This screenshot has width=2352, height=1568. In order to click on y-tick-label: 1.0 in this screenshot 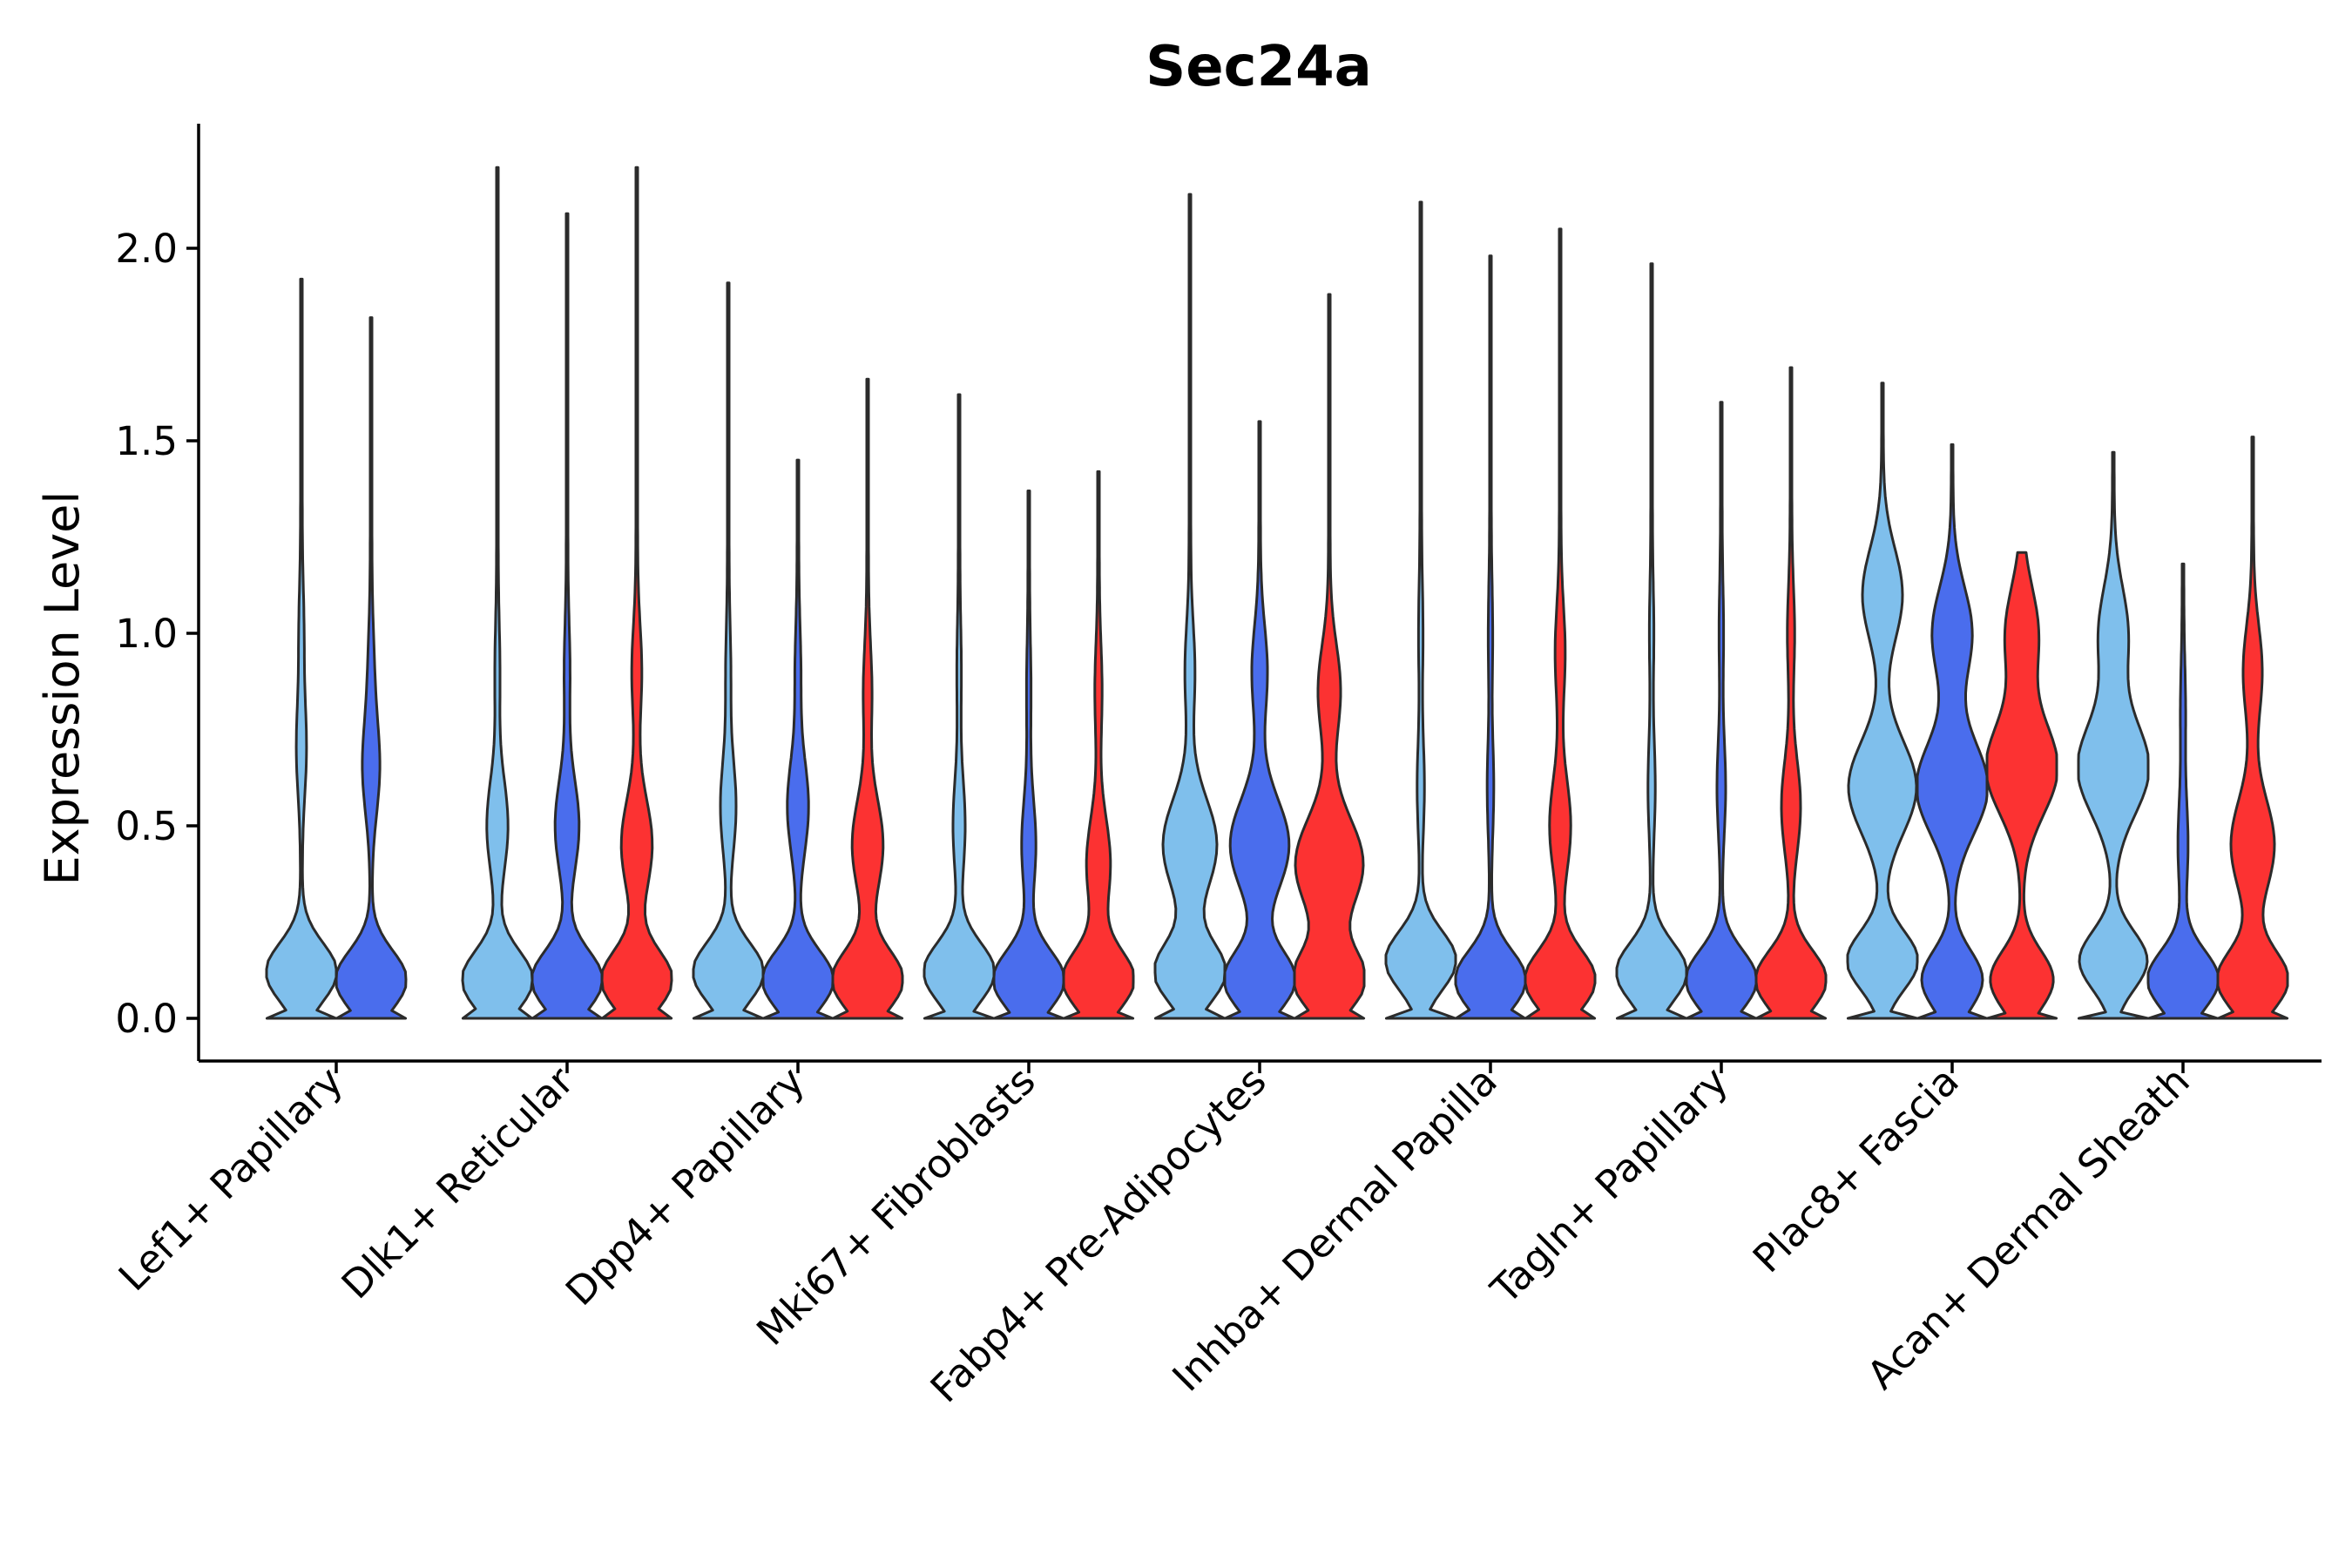, I will do `click(146, 634)`.